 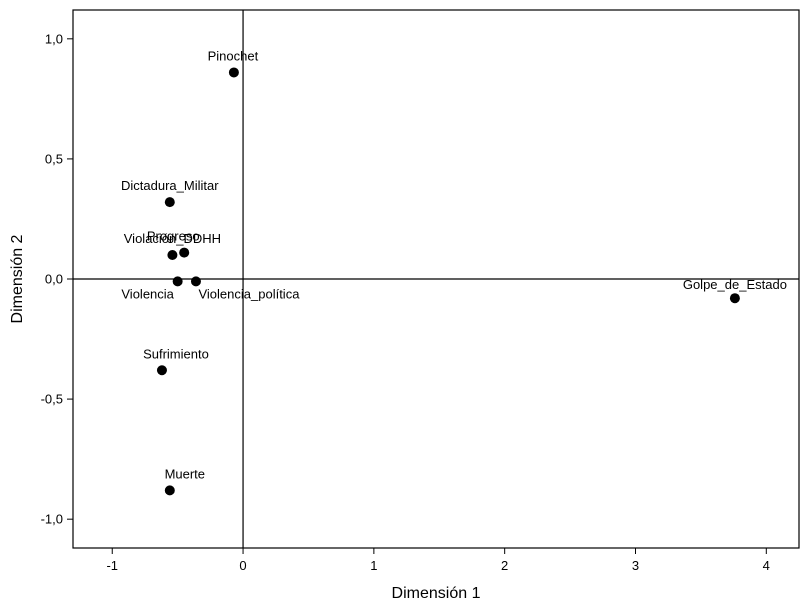 I want to click on point-label: Sufrimiento, so click(x=176, y=353).